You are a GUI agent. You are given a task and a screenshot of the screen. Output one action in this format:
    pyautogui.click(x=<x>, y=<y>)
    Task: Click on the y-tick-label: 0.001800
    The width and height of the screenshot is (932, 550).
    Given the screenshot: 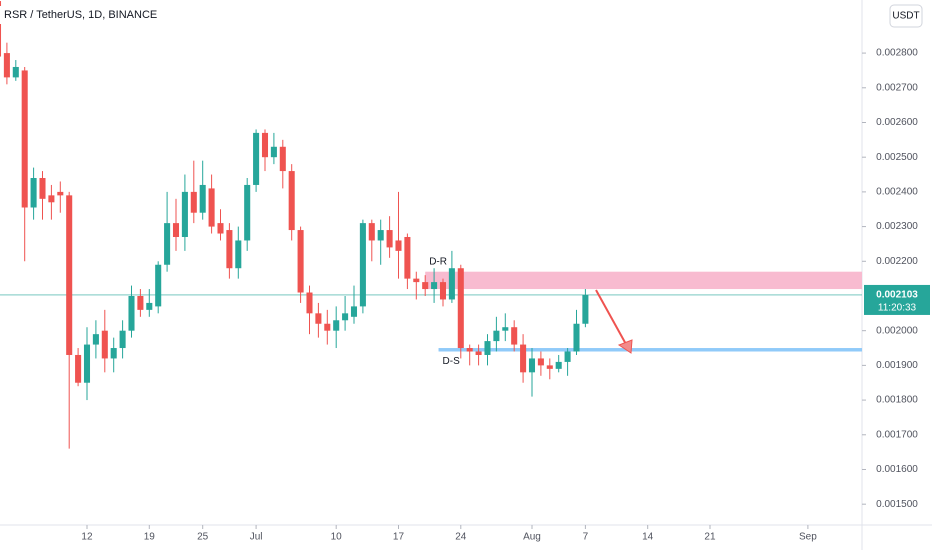 What is the action you would take?
    pyautogui.click(x=897, y=400)
    